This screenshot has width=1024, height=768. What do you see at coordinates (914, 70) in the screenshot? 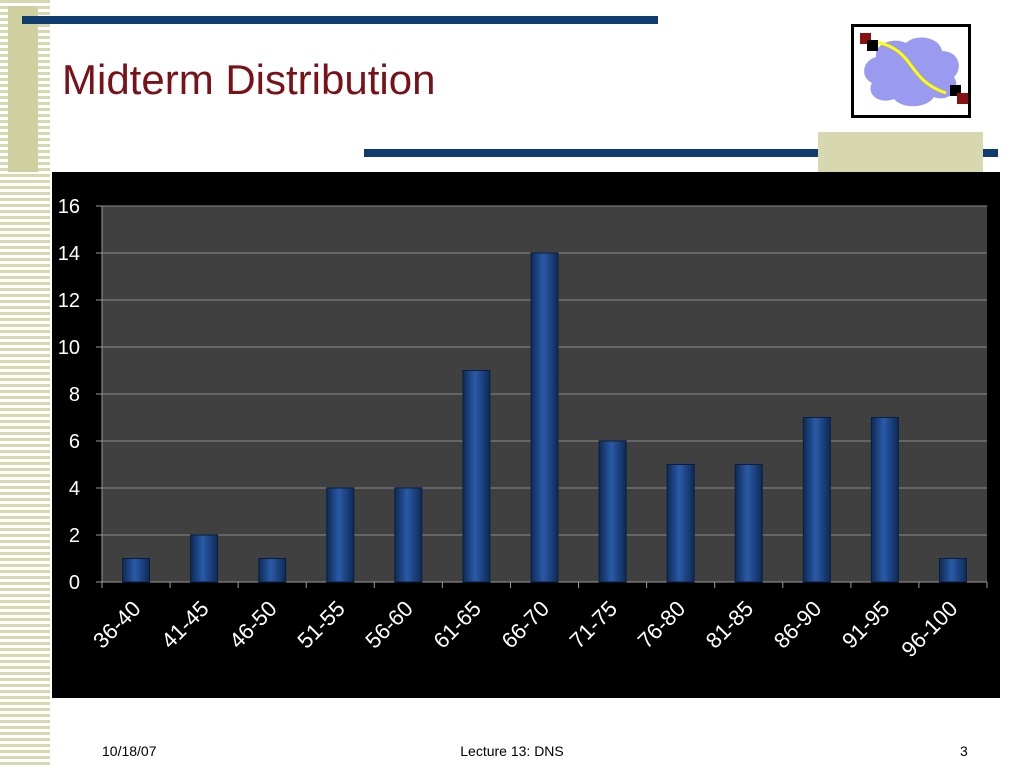
I see `network-cloud-icon` at bounding box center [914, 70].